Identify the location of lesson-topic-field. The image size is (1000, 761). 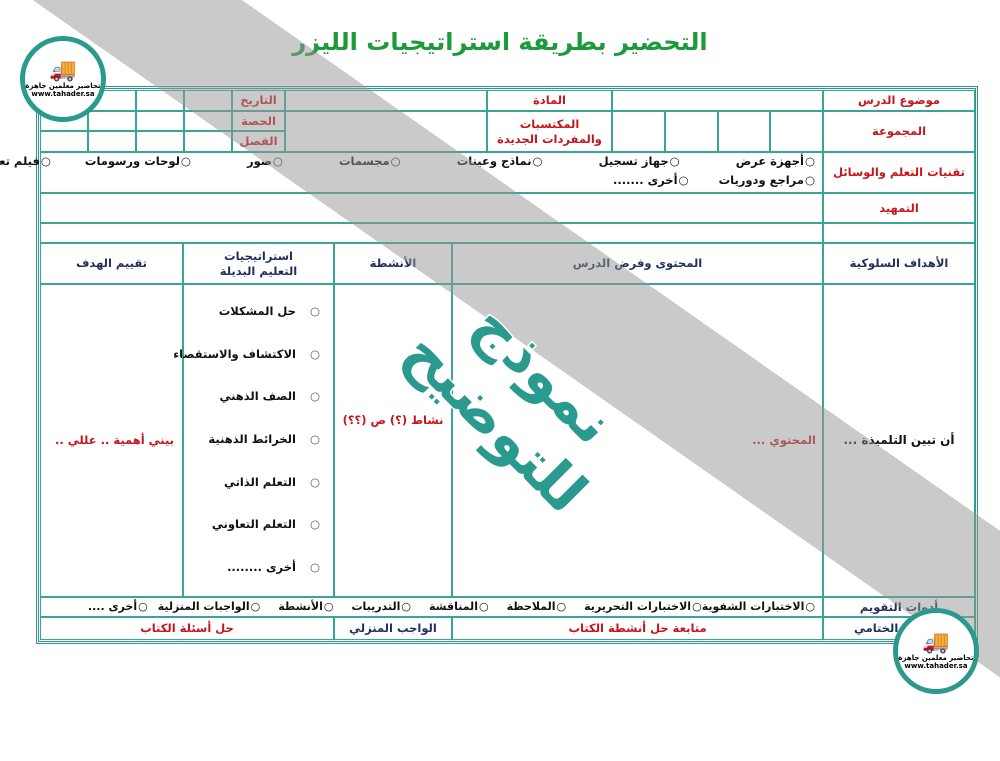
(717, 100).